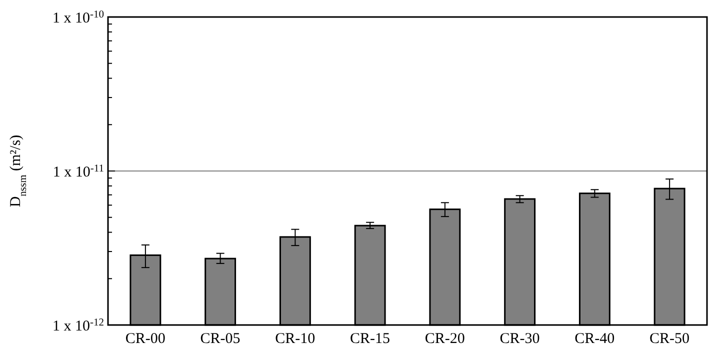  Describe the element at coordinates (145, 339) in the screenshot. I see `x-tick-label: CR-00` at that location.